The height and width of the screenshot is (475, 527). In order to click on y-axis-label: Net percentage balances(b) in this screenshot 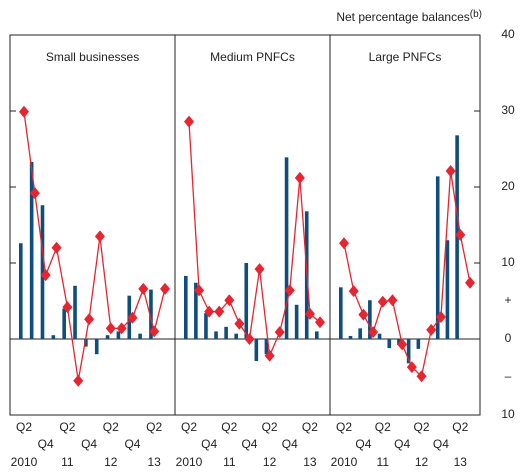, I will do `click(409, 17)`.